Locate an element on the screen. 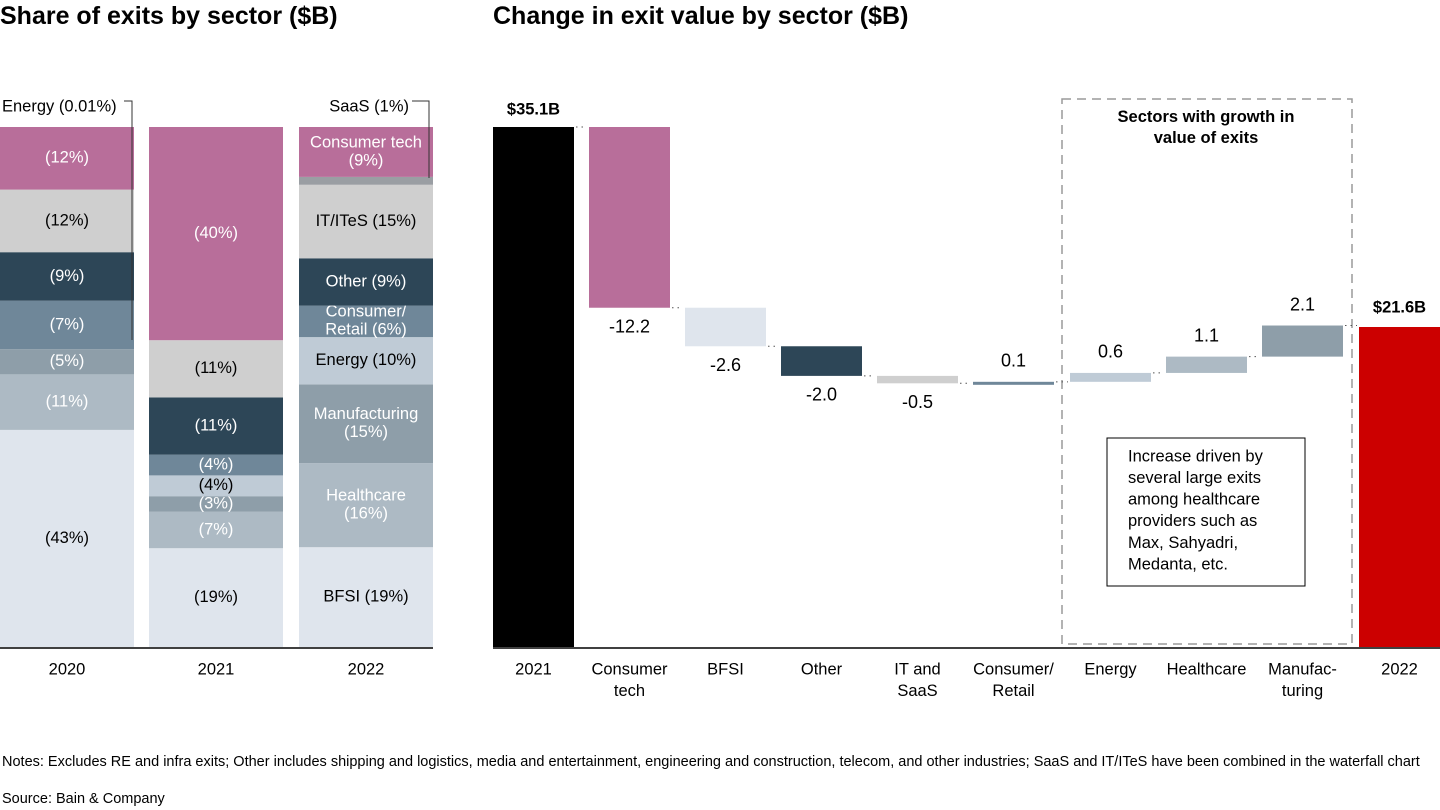  healthcare-note-text: providers such as is located at coordinates (1192, 521).